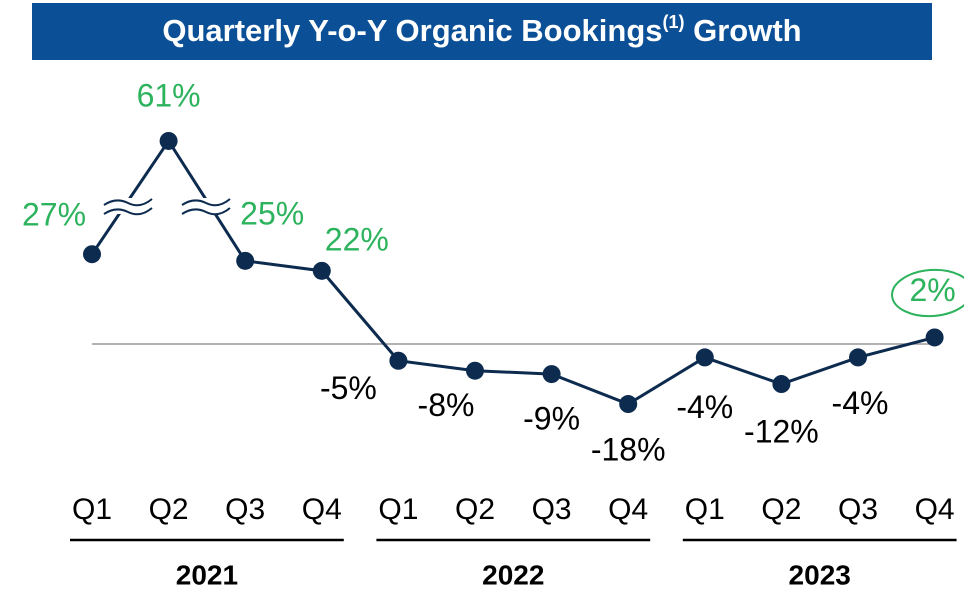 This screenshot has width=964, height=590. What do you see at coordinates (932, 290) in the screenshot?
I see `data-label: 2%` at bounding box center [932, 290].